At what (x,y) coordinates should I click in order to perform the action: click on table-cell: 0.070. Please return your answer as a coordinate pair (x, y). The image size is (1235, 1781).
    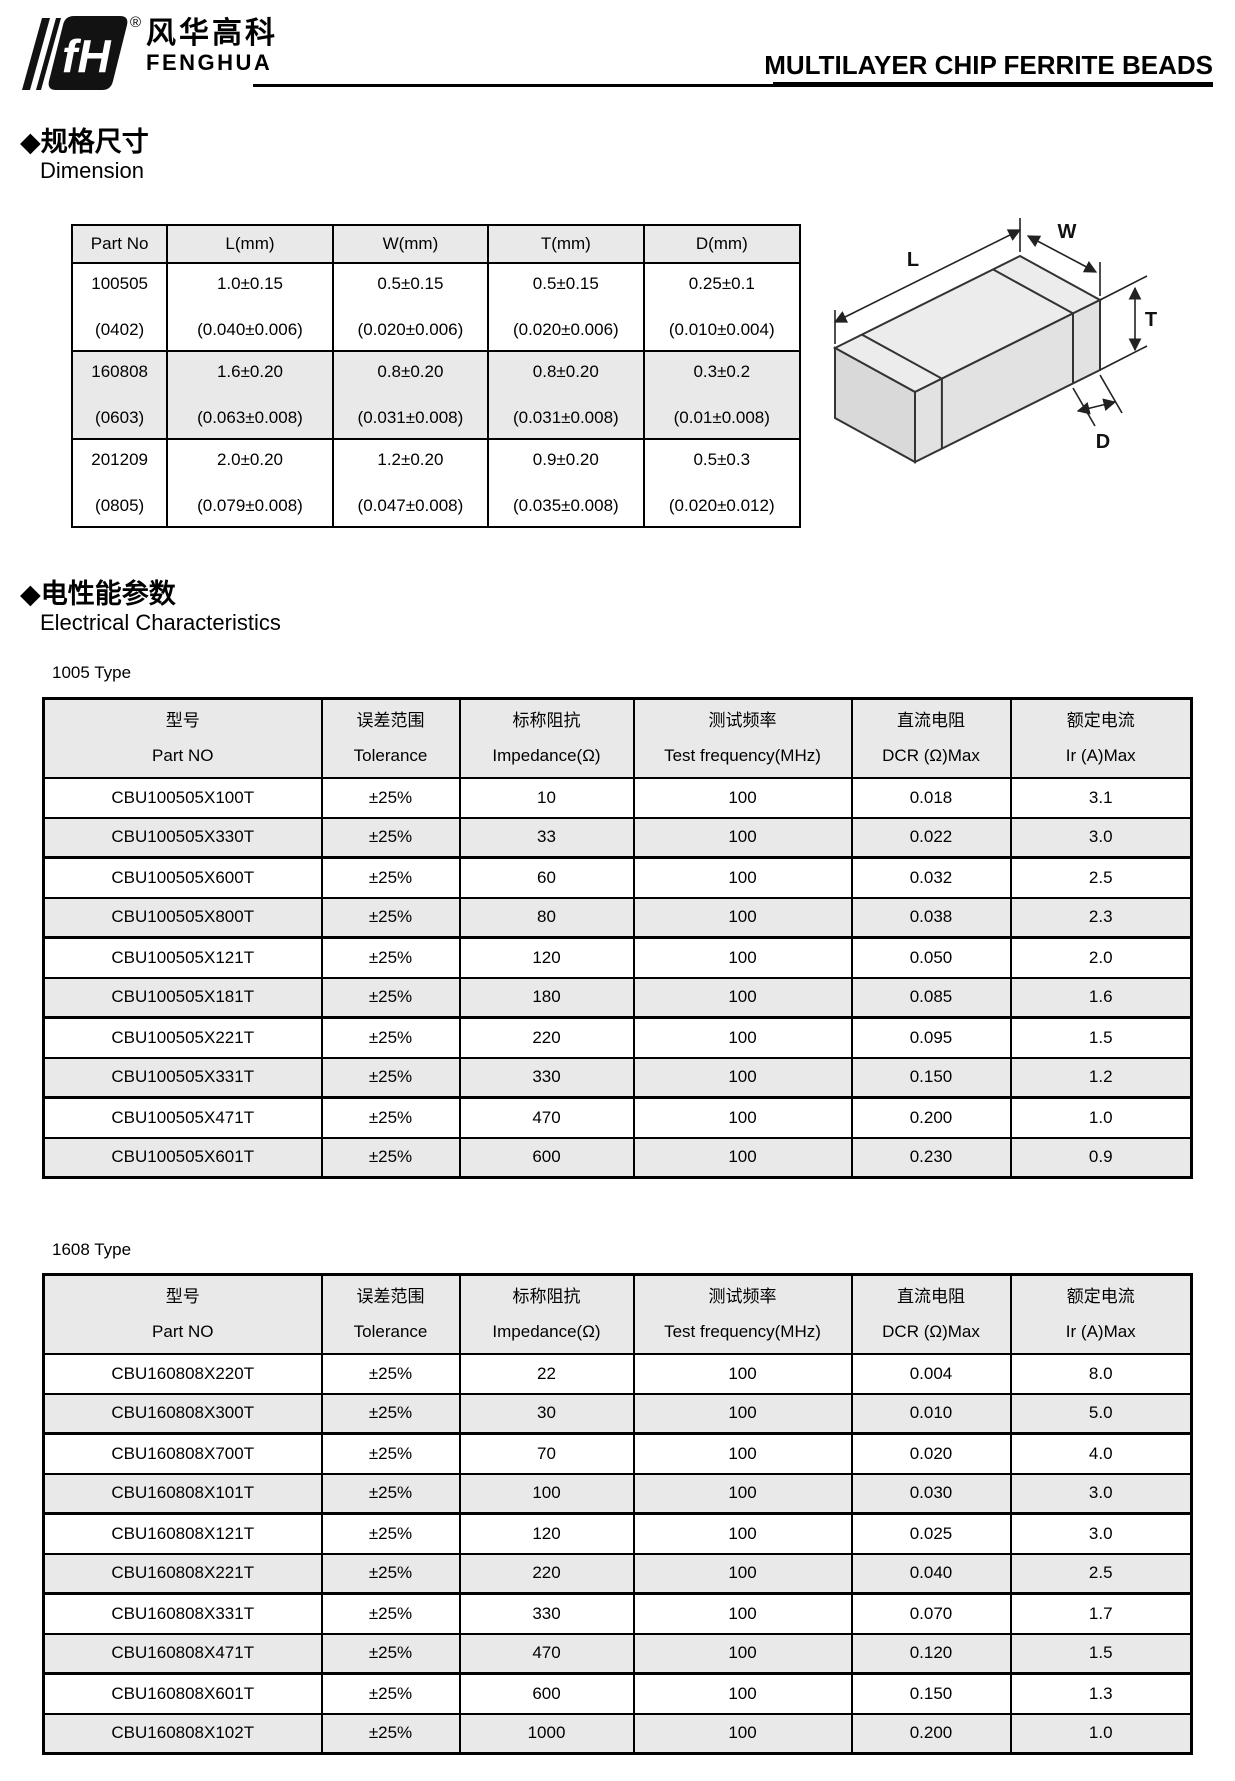
    Looking at the image, I should click on (931, 1613).